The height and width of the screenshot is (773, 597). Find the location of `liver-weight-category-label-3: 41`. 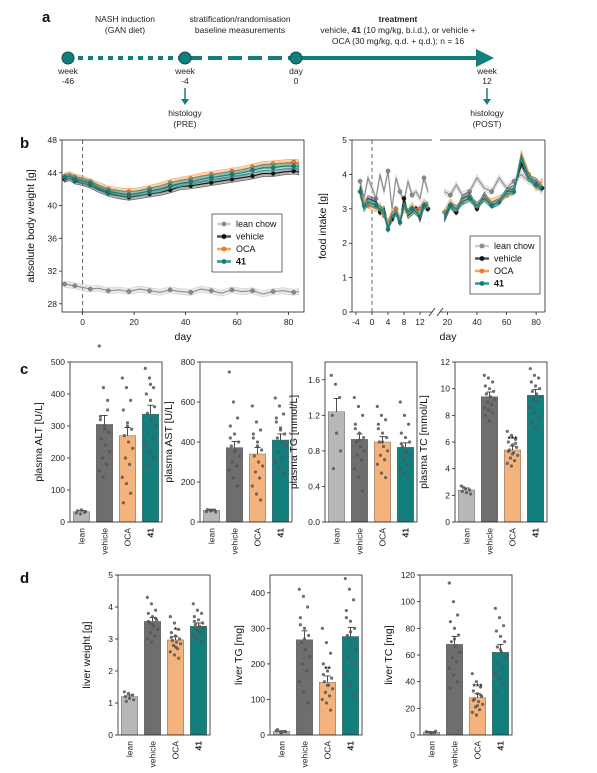

liver-weight-category-label-3: 41 is located at coordinates (199, 746).